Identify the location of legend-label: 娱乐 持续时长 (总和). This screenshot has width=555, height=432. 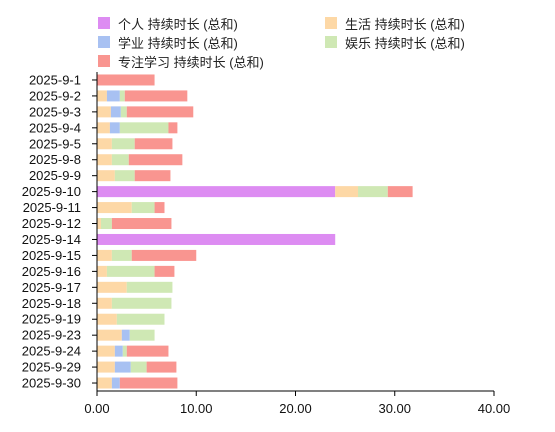
(405, 43).